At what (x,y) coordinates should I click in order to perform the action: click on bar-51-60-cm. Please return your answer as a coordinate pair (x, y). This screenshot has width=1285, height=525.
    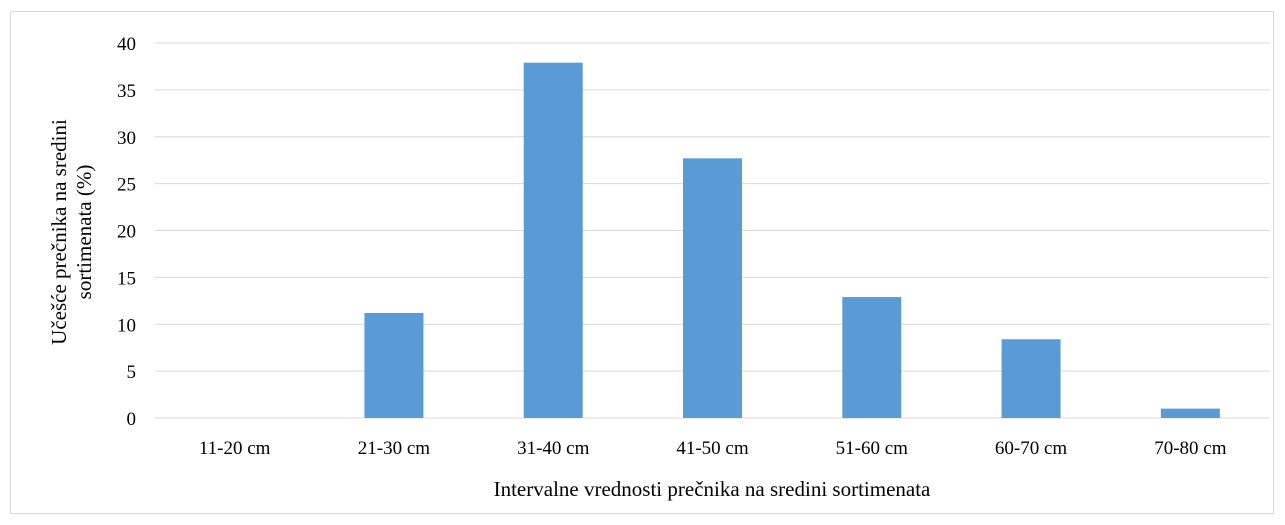
    Looking at the image, I should click on (872, 357).